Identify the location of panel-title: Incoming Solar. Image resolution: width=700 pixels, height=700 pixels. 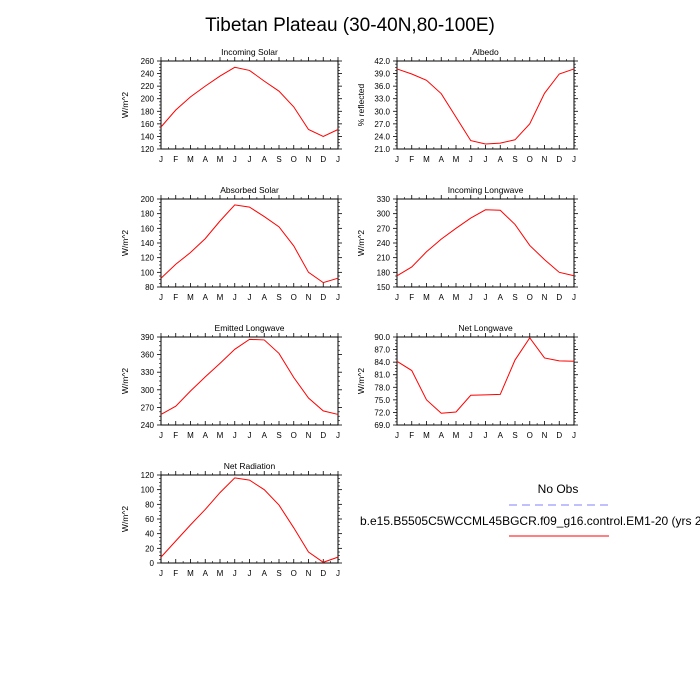
(249, 52).